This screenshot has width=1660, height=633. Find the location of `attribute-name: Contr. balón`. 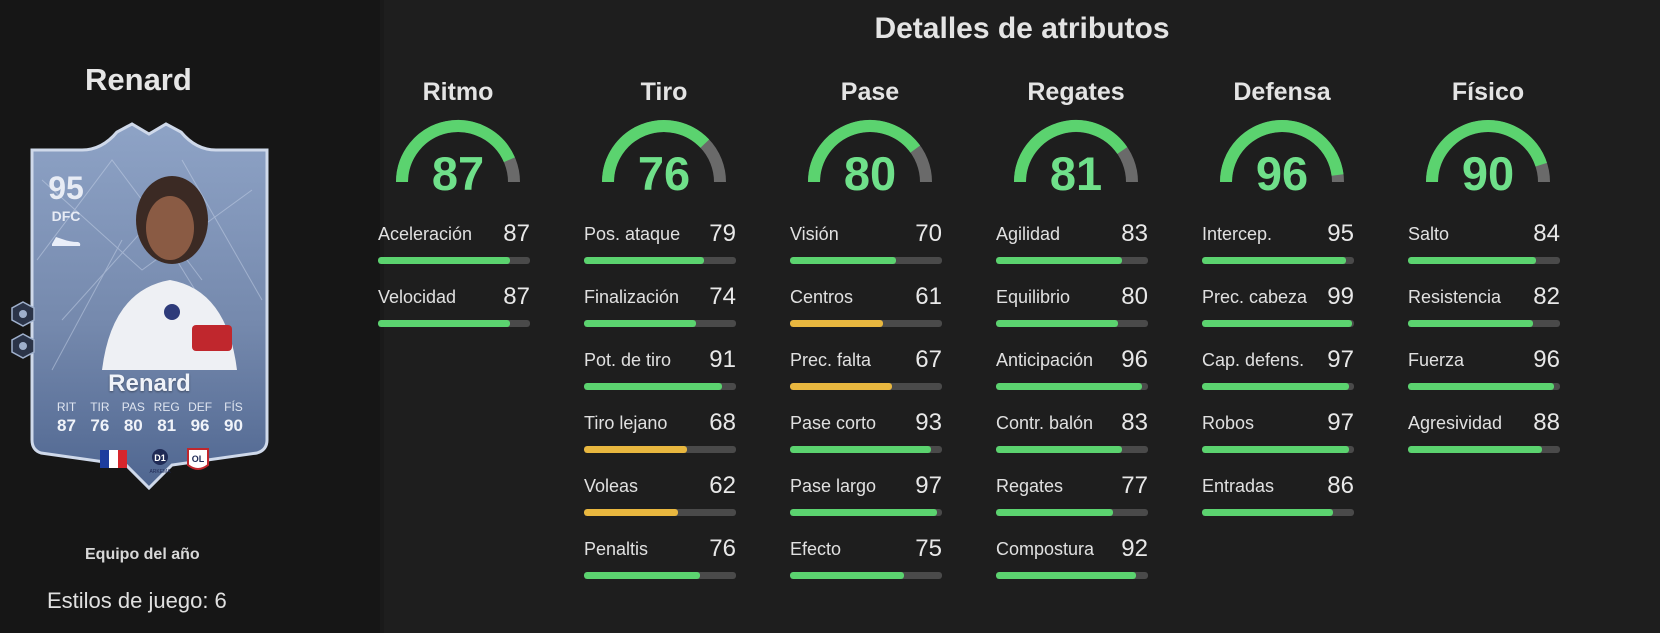

attribute-name: Contr. balón is located at coordinates (1045, 423).